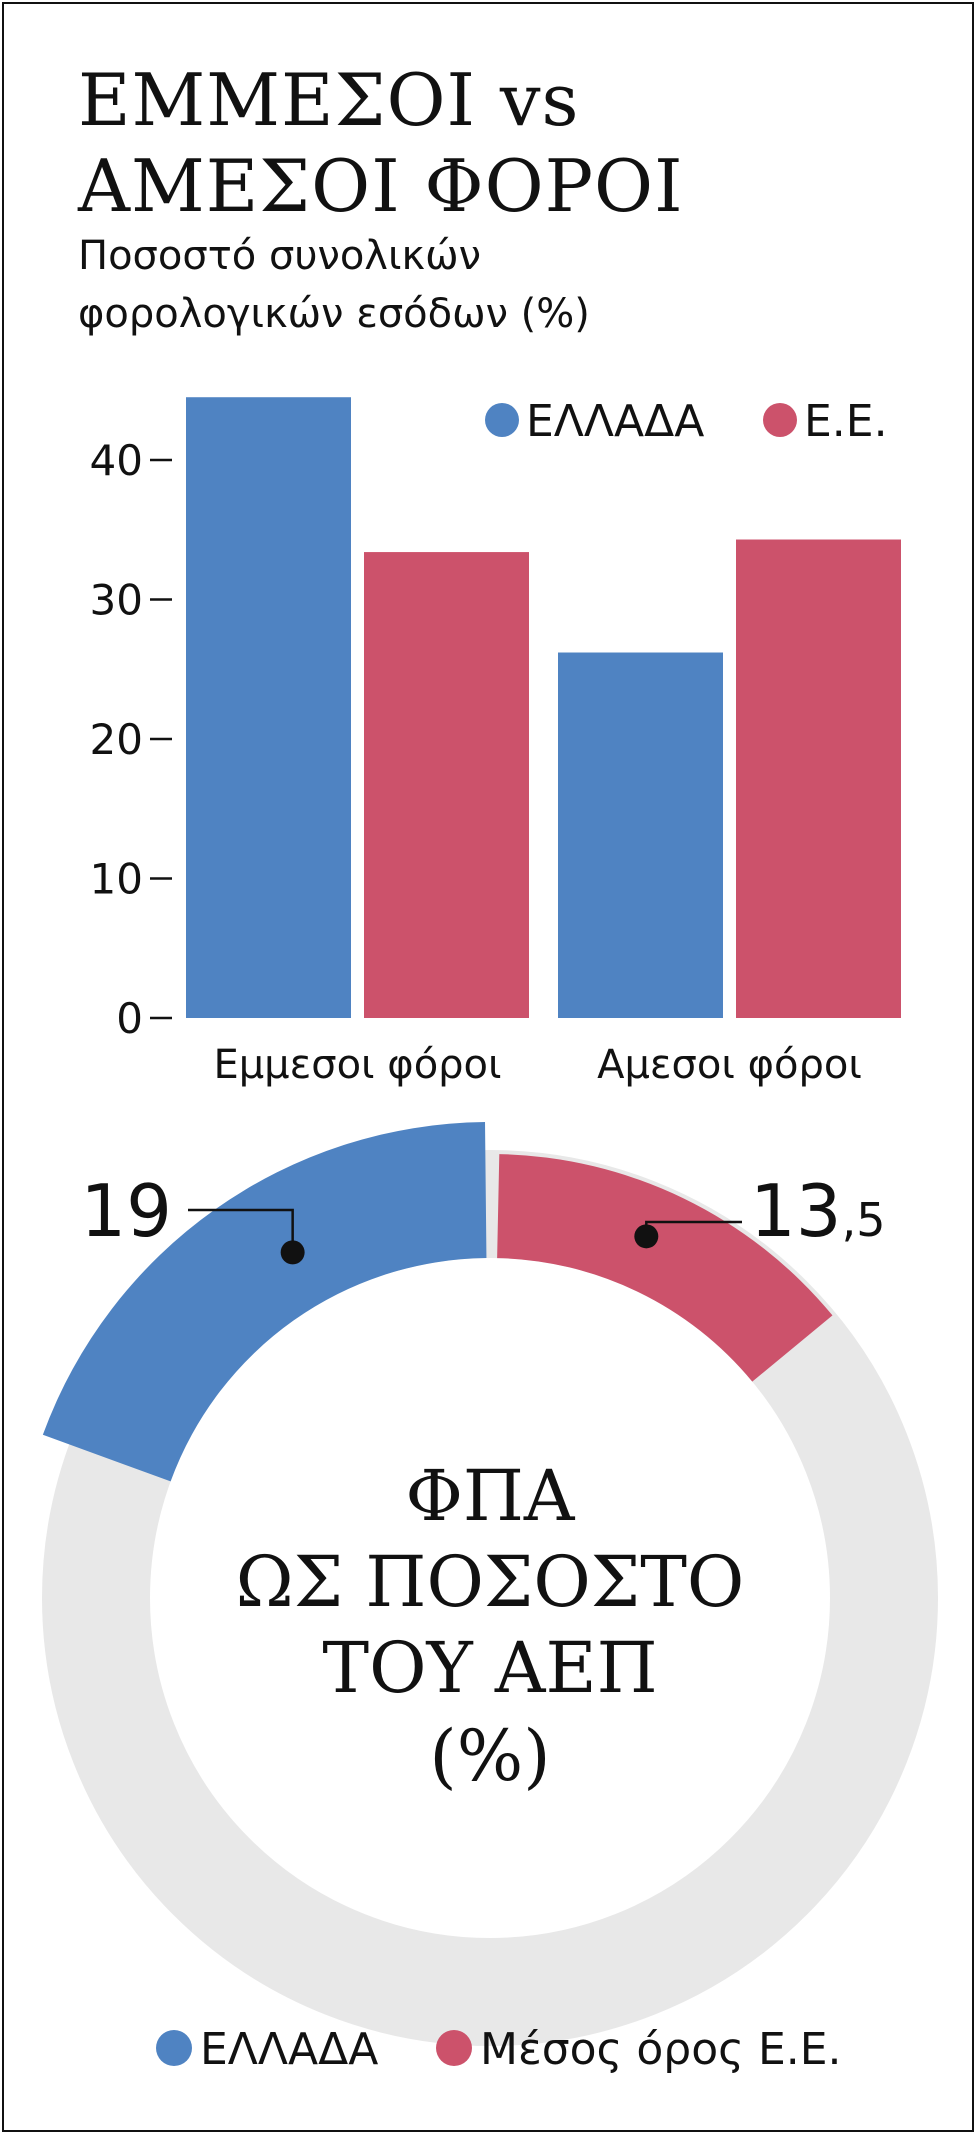  I want to click on donut-center-caption-line: ΩΣ ΠΟΣΟΣΤΟ, so click(490, 1582).